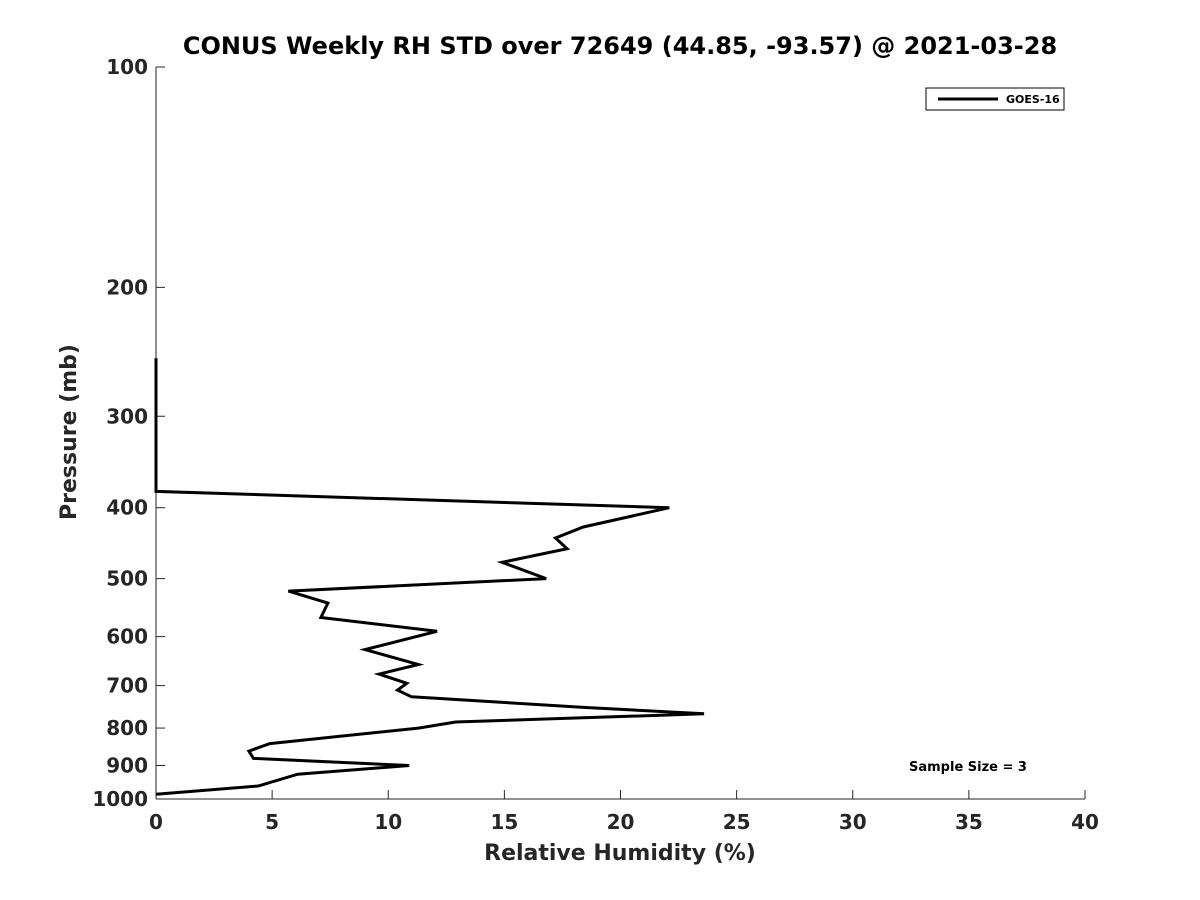 This screenshot has height=900, width=1200. Describe the element at coordinates (504, 822) in the screenshot. I see `x-tick-label: 15` at that location.